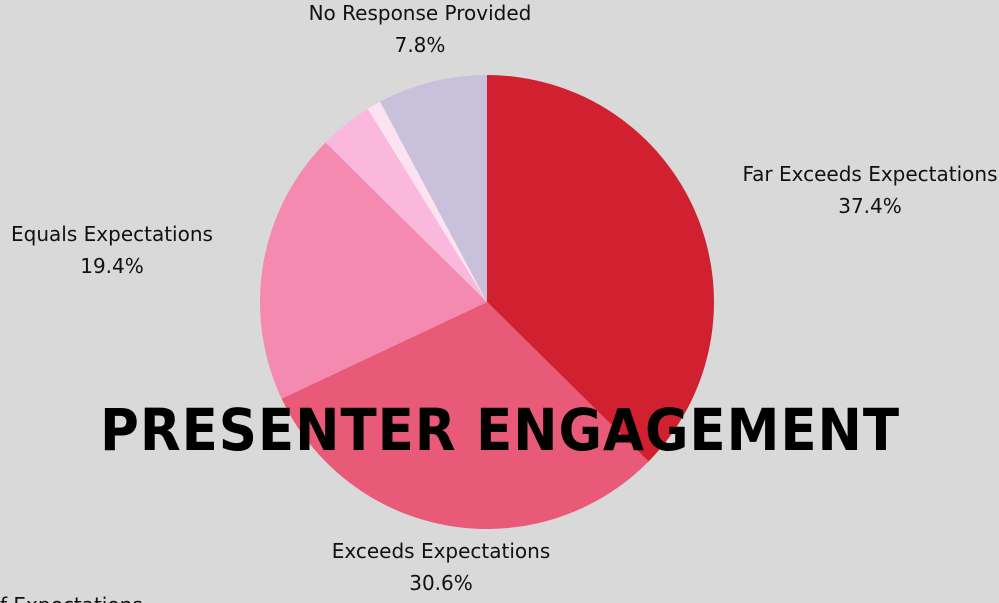 The image size is (999, 603). What do you see at coordinates (112, 234) in the screenshot?
I see `slice-label: Equals Expectations` at bounding box center [112, 234].